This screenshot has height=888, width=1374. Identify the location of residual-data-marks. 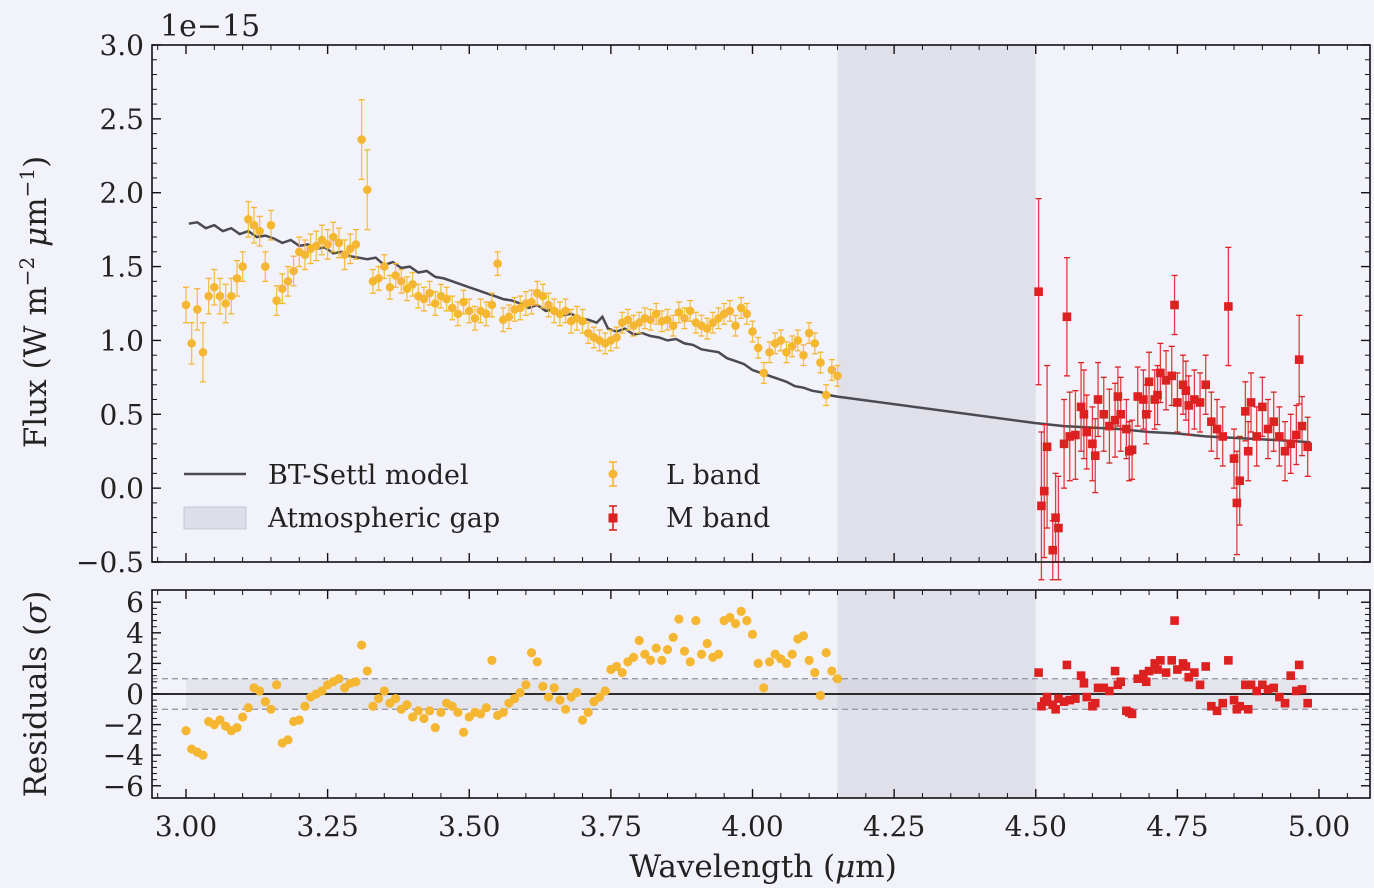
(746, 683).